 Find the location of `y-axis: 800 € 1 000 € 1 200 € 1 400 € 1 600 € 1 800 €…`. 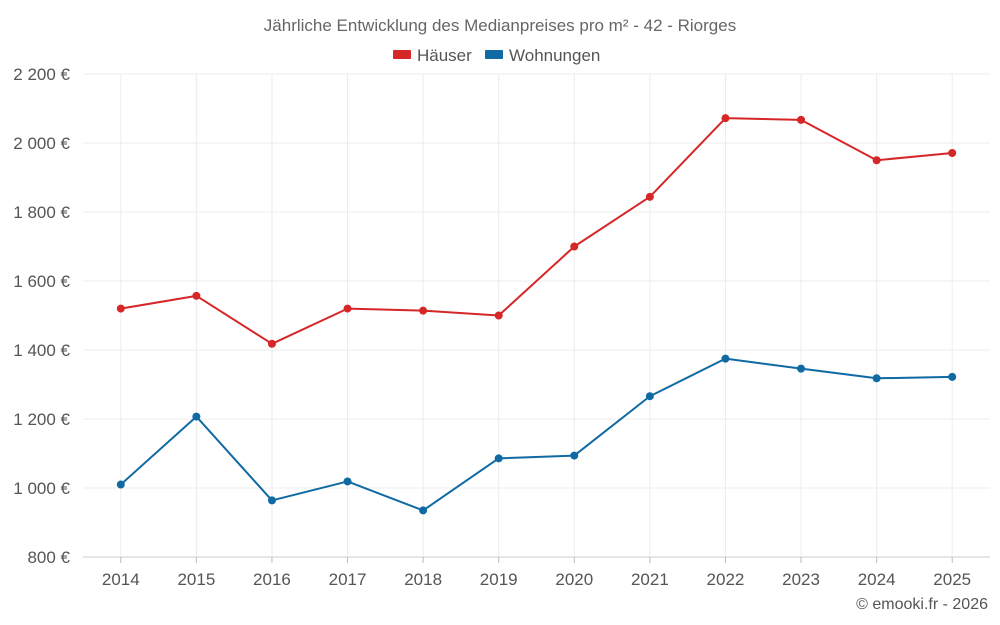

y-axis: 800 € 1 000 € 1 200 € 1 400 € 1 600 € 1 800 €… is located at coordinates (41, 316).